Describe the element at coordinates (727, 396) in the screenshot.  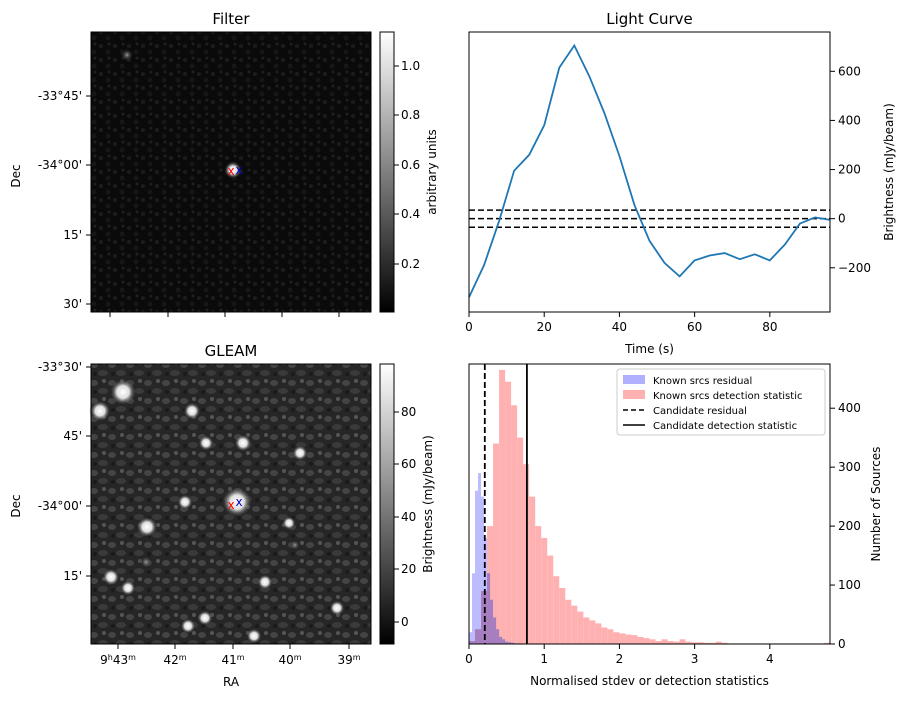
I see `legend-label: Known srcs detection statistic` at that location.